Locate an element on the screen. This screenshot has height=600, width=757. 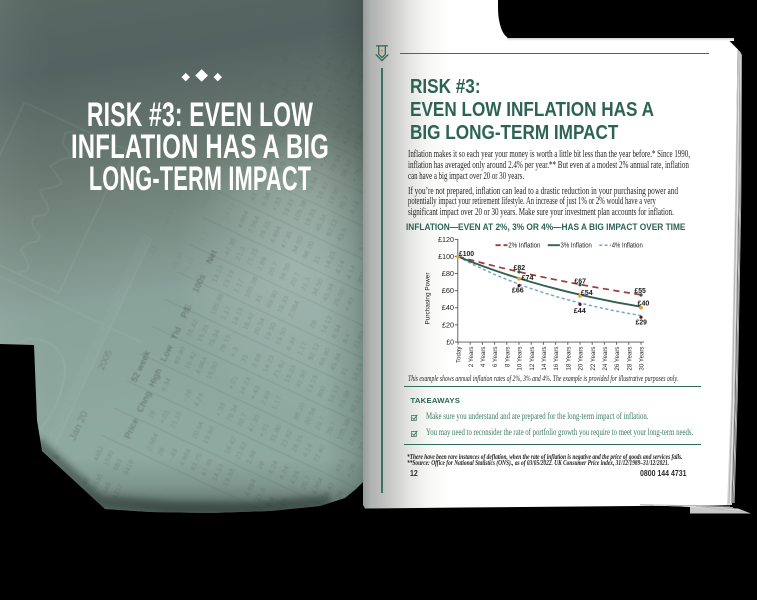
svg-text: £44 is located at coordinates (580, 310).